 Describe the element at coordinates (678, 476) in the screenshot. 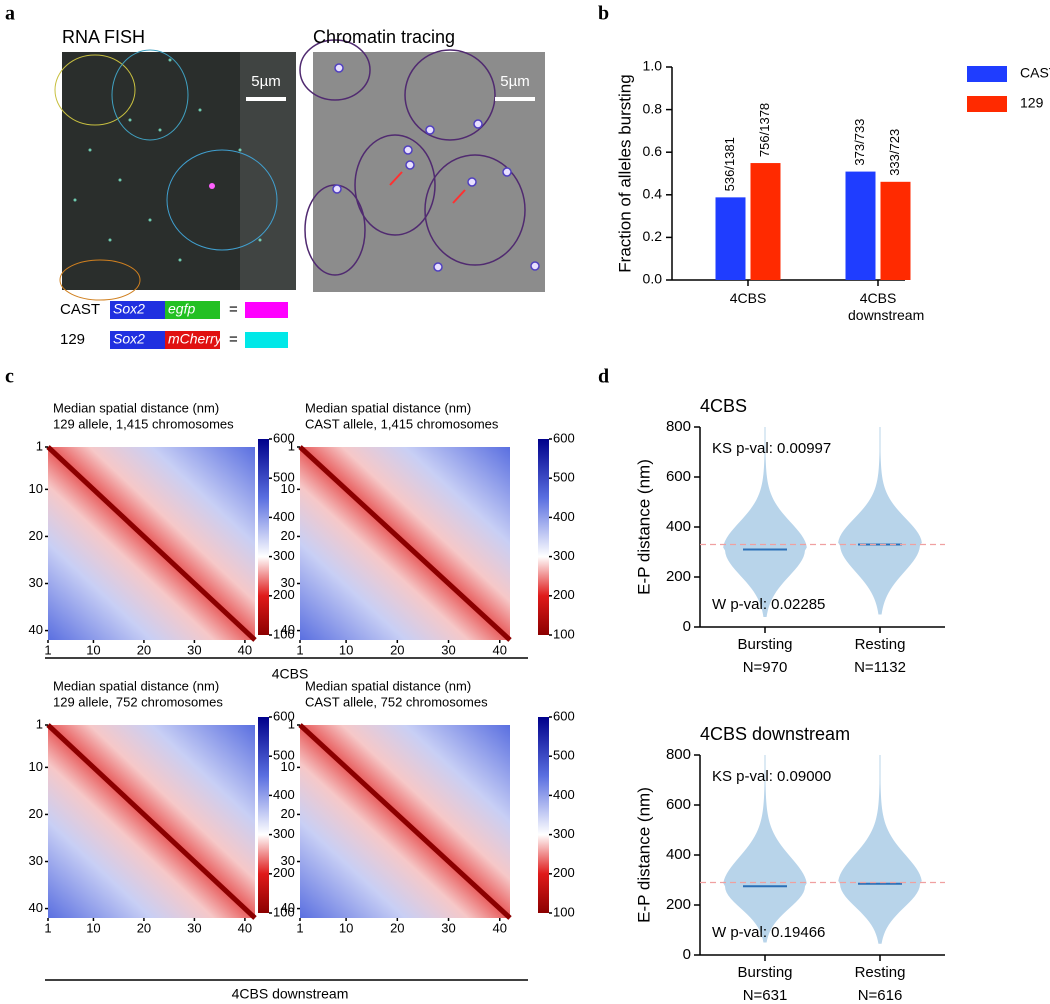

I see `y-tick-label: 600` at that location.